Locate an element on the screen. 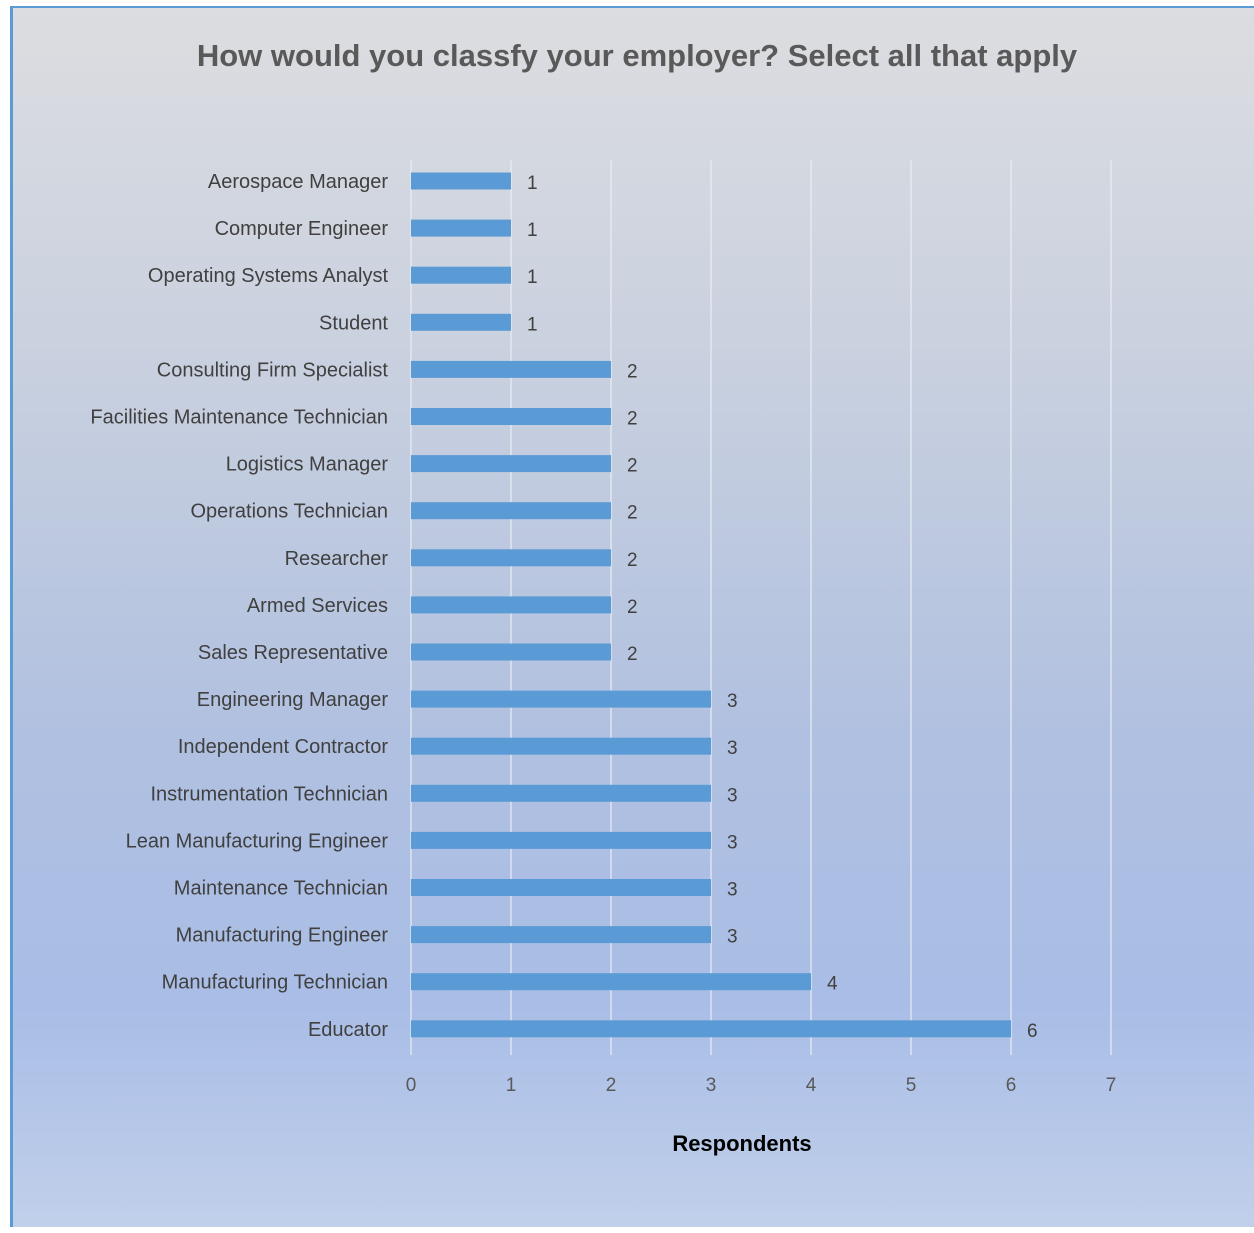  category-label: Aerospace Manager is located at coordinates (298, 182).